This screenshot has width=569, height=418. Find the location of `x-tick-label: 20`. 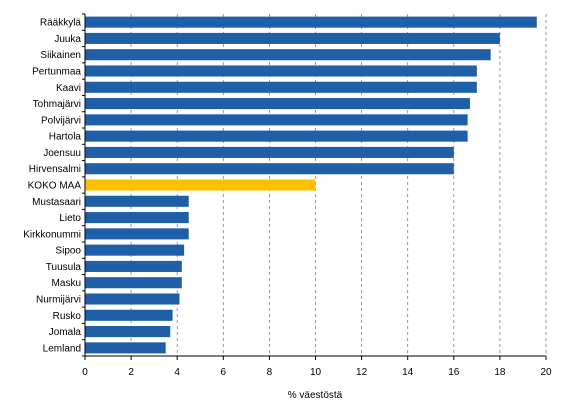

x-tick-label: 20 is located at coordinates (546, 372).